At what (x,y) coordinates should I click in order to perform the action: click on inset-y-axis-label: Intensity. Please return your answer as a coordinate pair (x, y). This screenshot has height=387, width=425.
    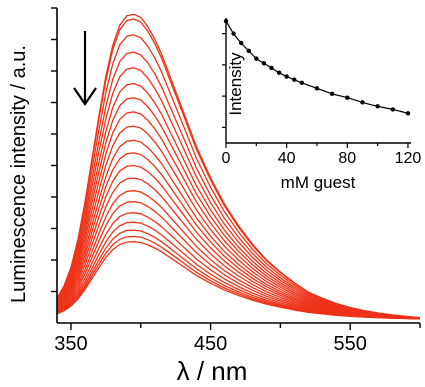
    Looking at the image, I should click on (235, 84).